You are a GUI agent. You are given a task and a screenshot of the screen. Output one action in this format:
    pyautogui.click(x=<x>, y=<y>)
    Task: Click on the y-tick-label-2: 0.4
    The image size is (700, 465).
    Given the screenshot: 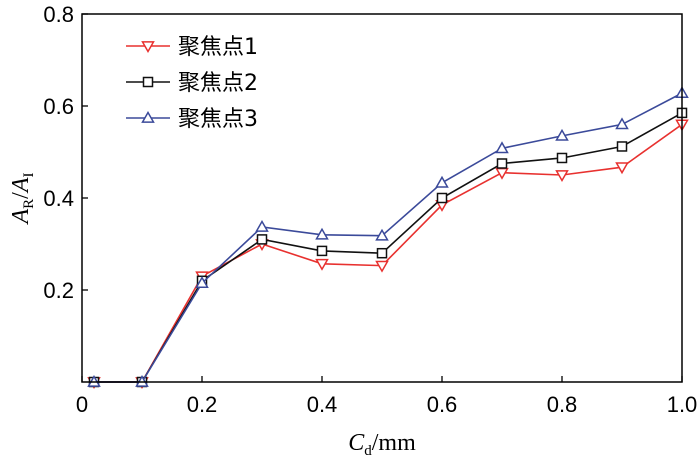 What is the action you would take?
    pyautogui.click(x=58, y=198)
    